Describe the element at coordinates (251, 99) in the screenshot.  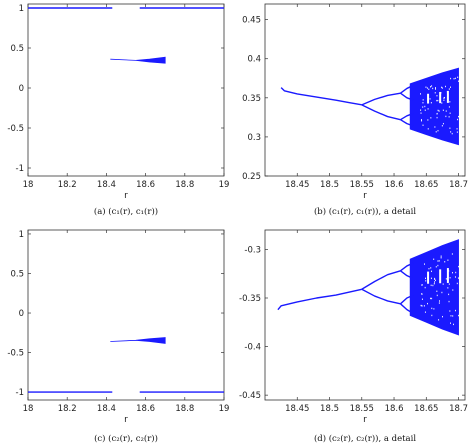
I see `y-tick-label: 0.35` at that location.